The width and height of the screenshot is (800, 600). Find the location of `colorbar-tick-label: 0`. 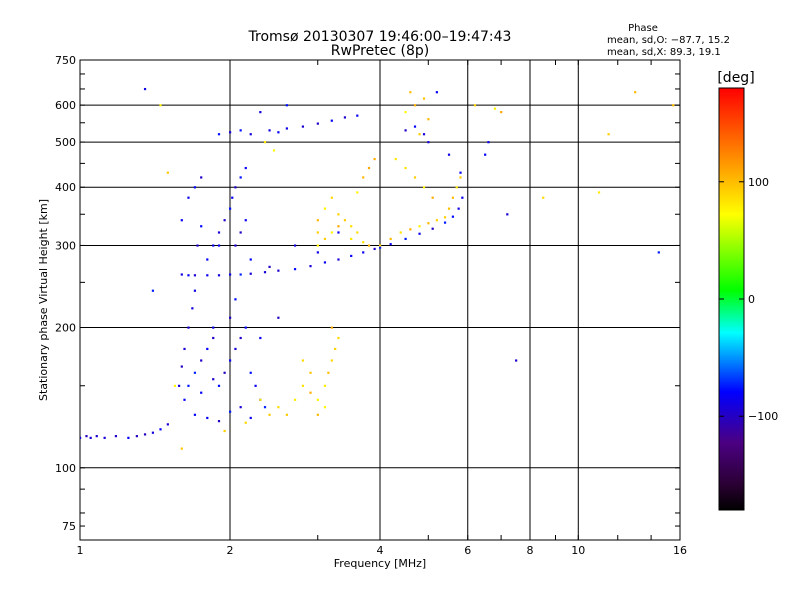

colorbar-tick-label: 0 is located at coordinates (751, 299).